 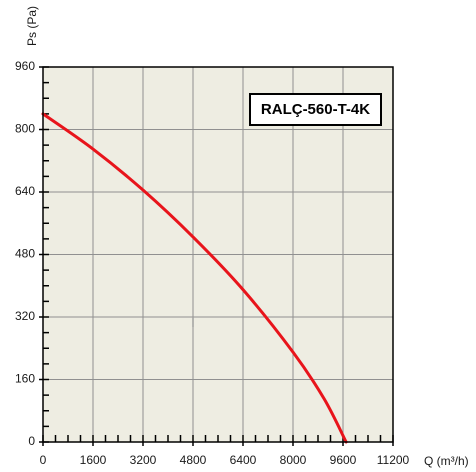 I want to click on x-tick-label: 1600, so click(x=93, y=460).